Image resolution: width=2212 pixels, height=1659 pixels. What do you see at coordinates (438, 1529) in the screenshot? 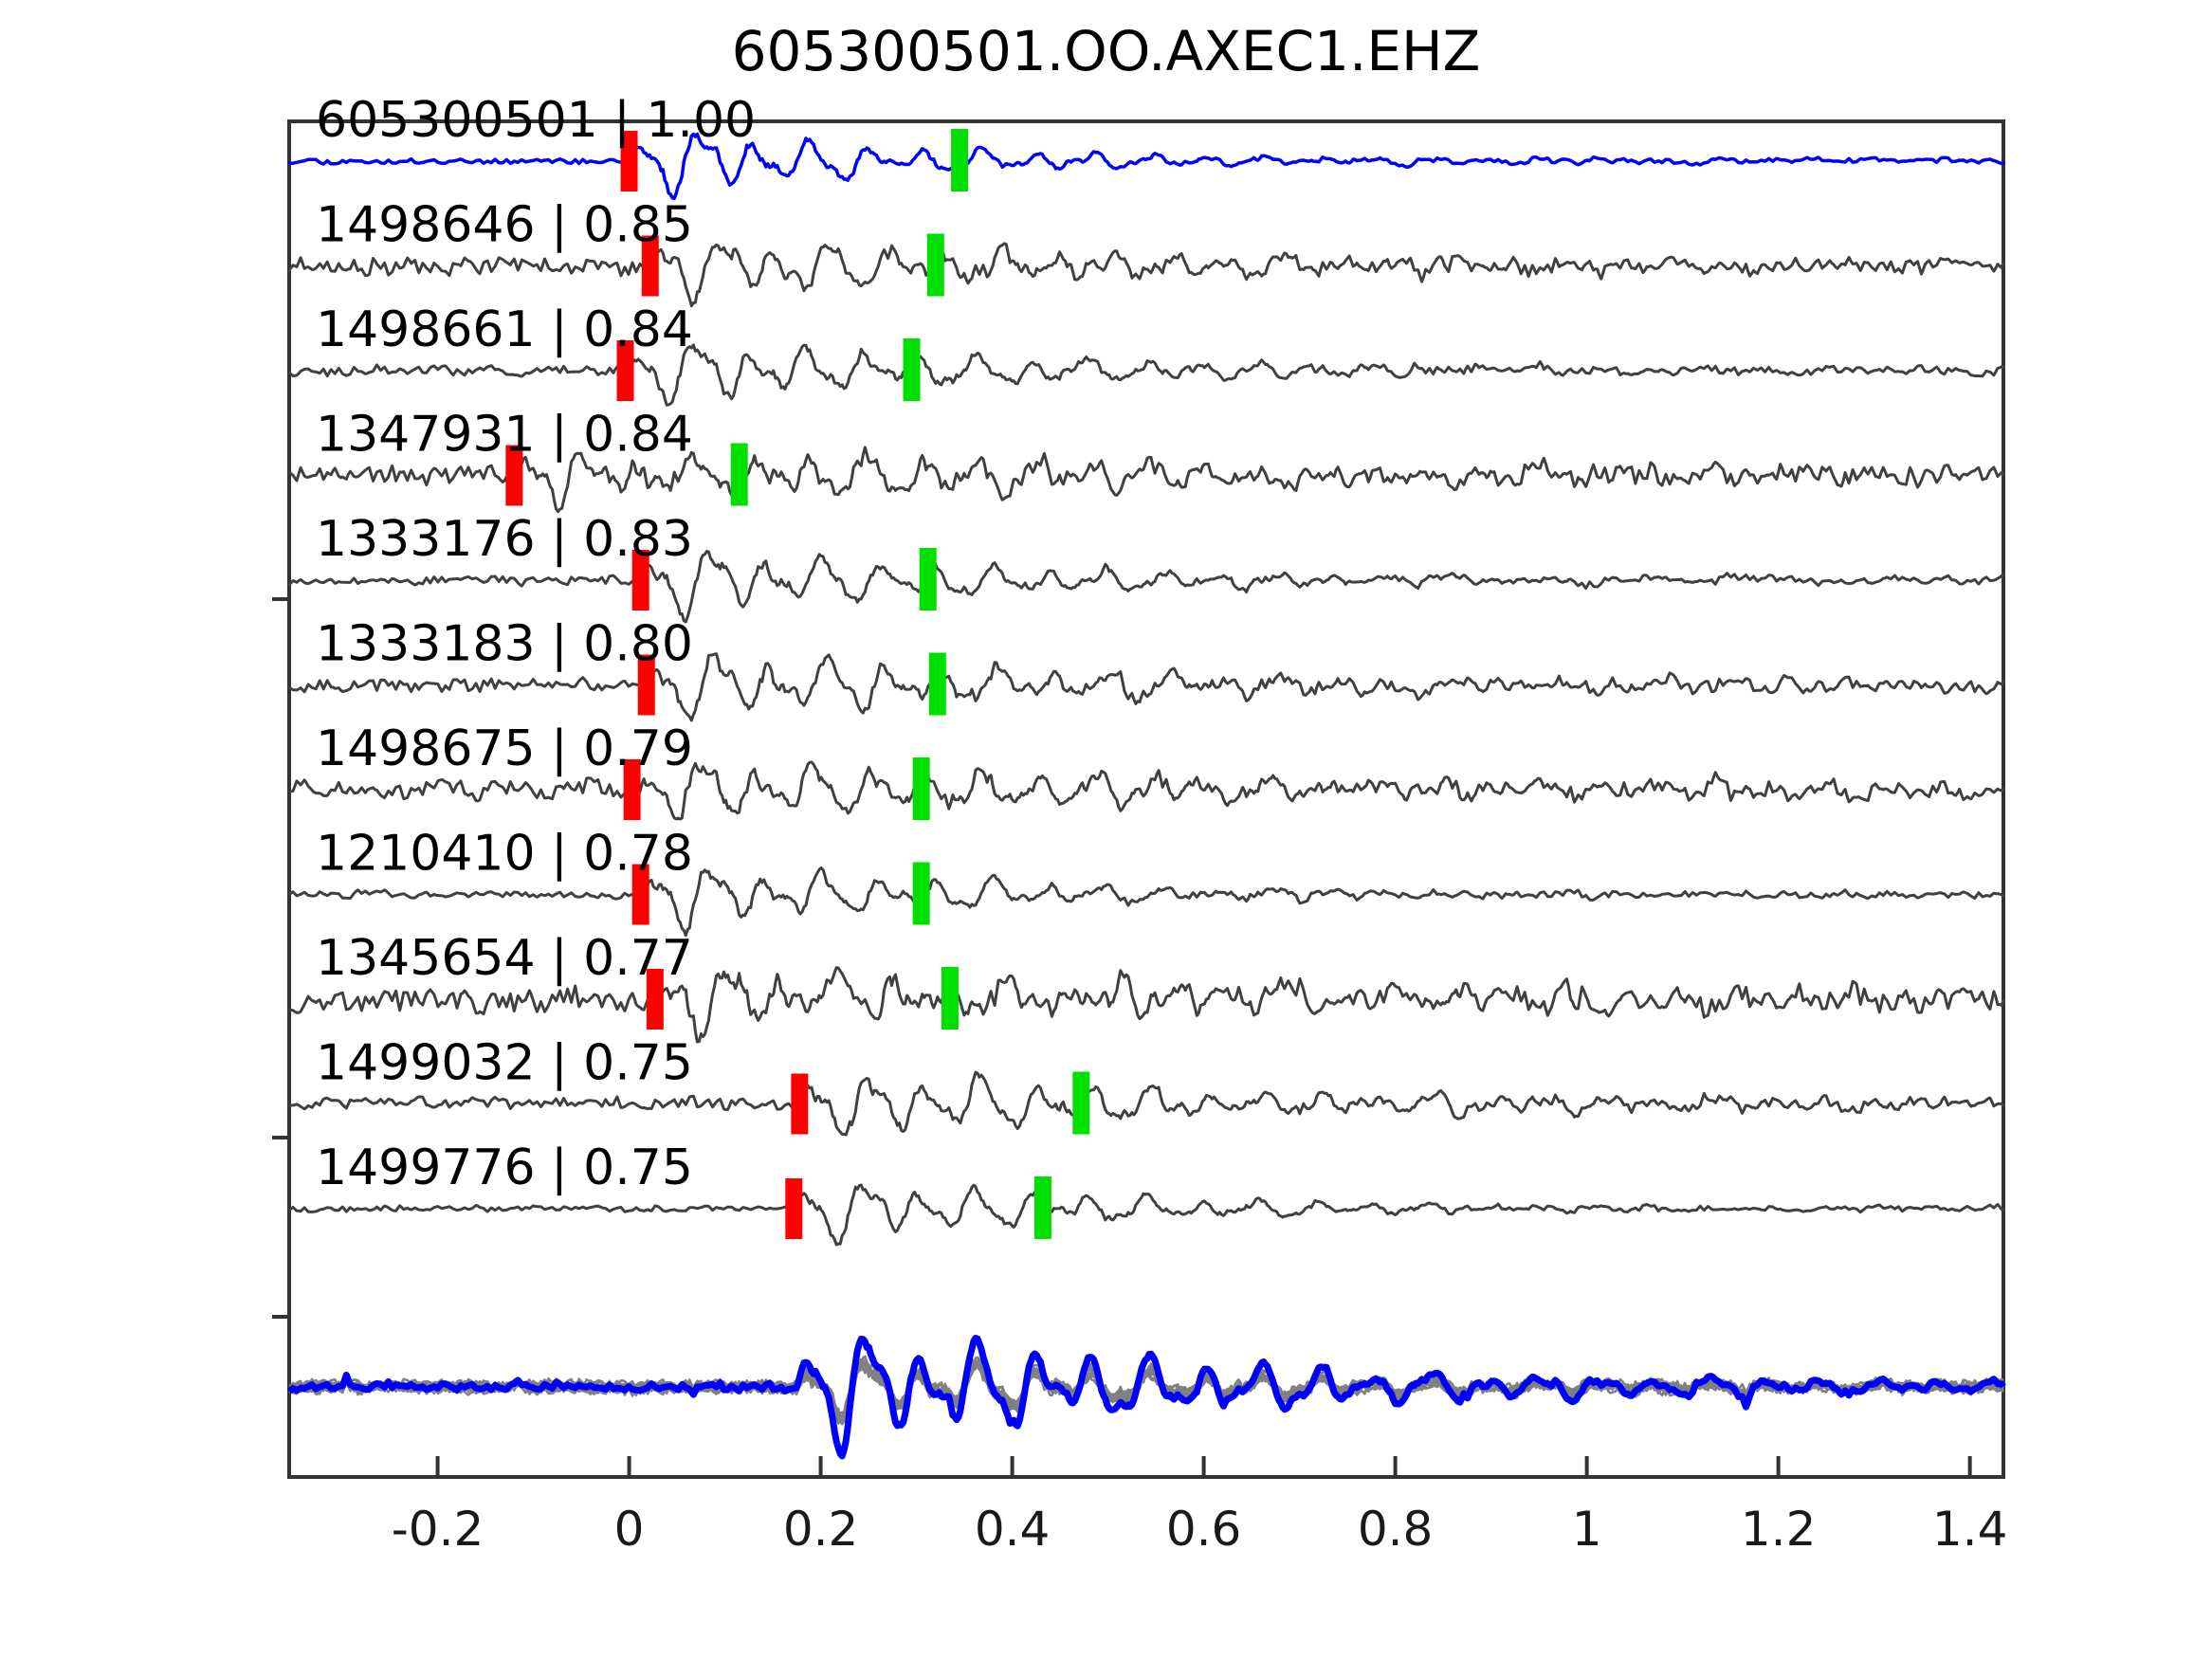
I see `x-tick-label: -0.2` at bounding box center [438, 1529].